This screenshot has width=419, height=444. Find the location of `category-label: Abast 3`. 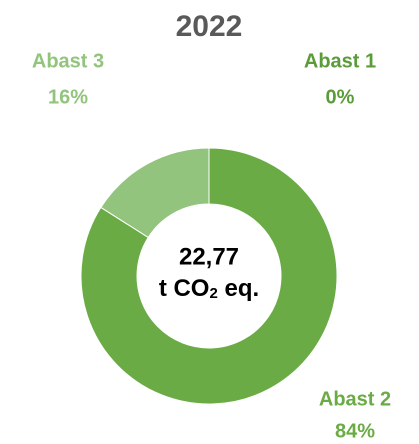

category-label: Abast 3 is located at coordinates (68, 61).